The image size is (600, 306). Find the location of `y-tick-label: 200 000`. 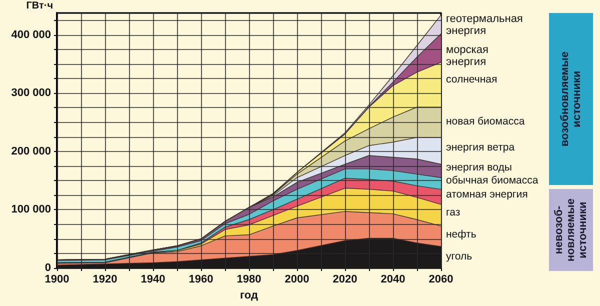

y-tick-label: 200 000 is located at coordinates (31, 151).